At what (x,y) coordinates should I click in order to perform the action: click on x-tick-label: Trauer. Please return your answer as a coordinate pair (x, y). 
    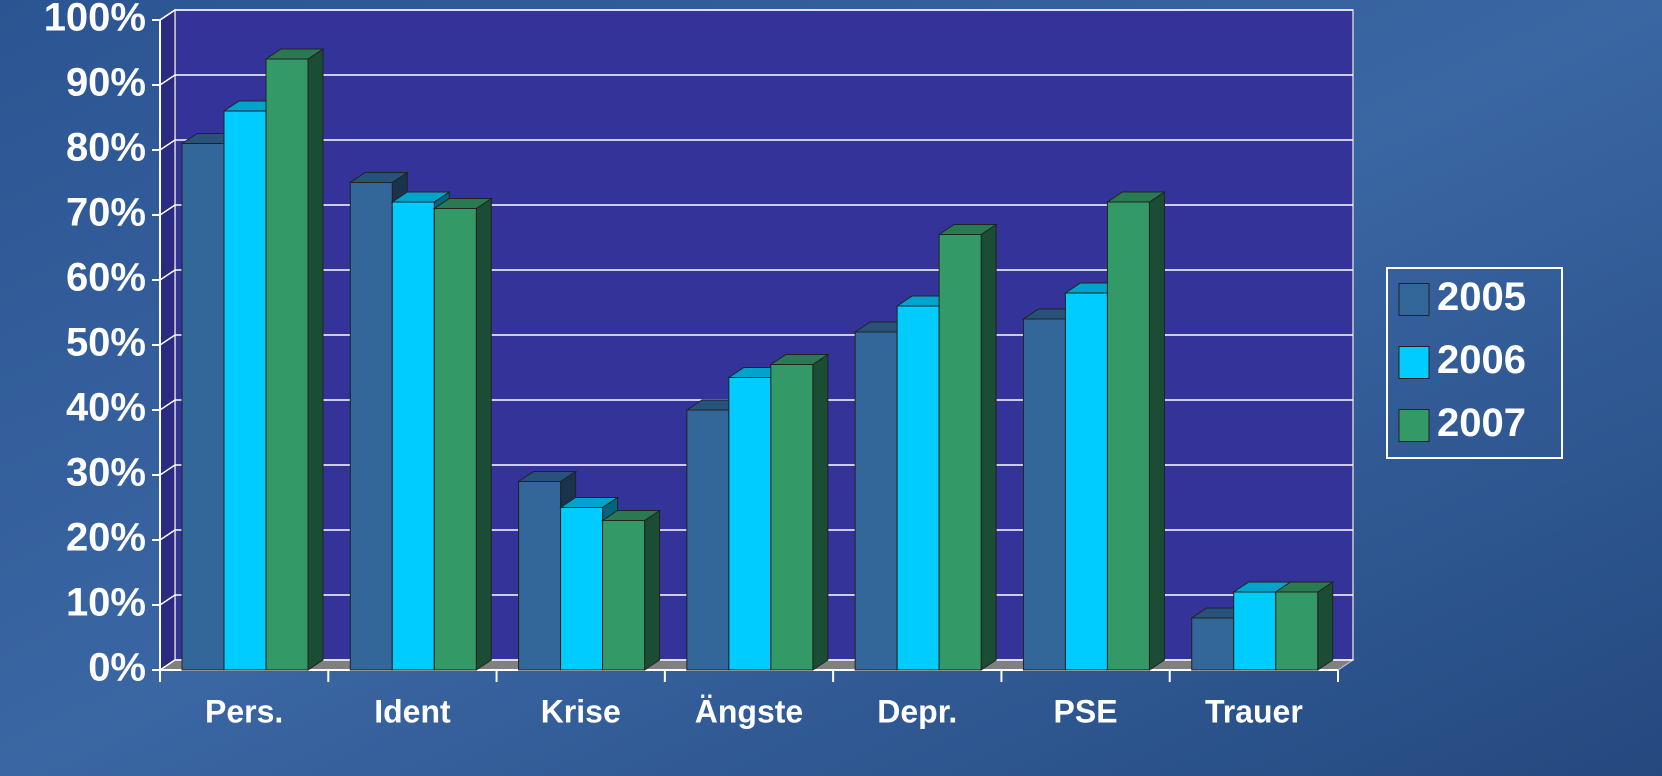
    Looking at the image, I should click on (1254, 711).